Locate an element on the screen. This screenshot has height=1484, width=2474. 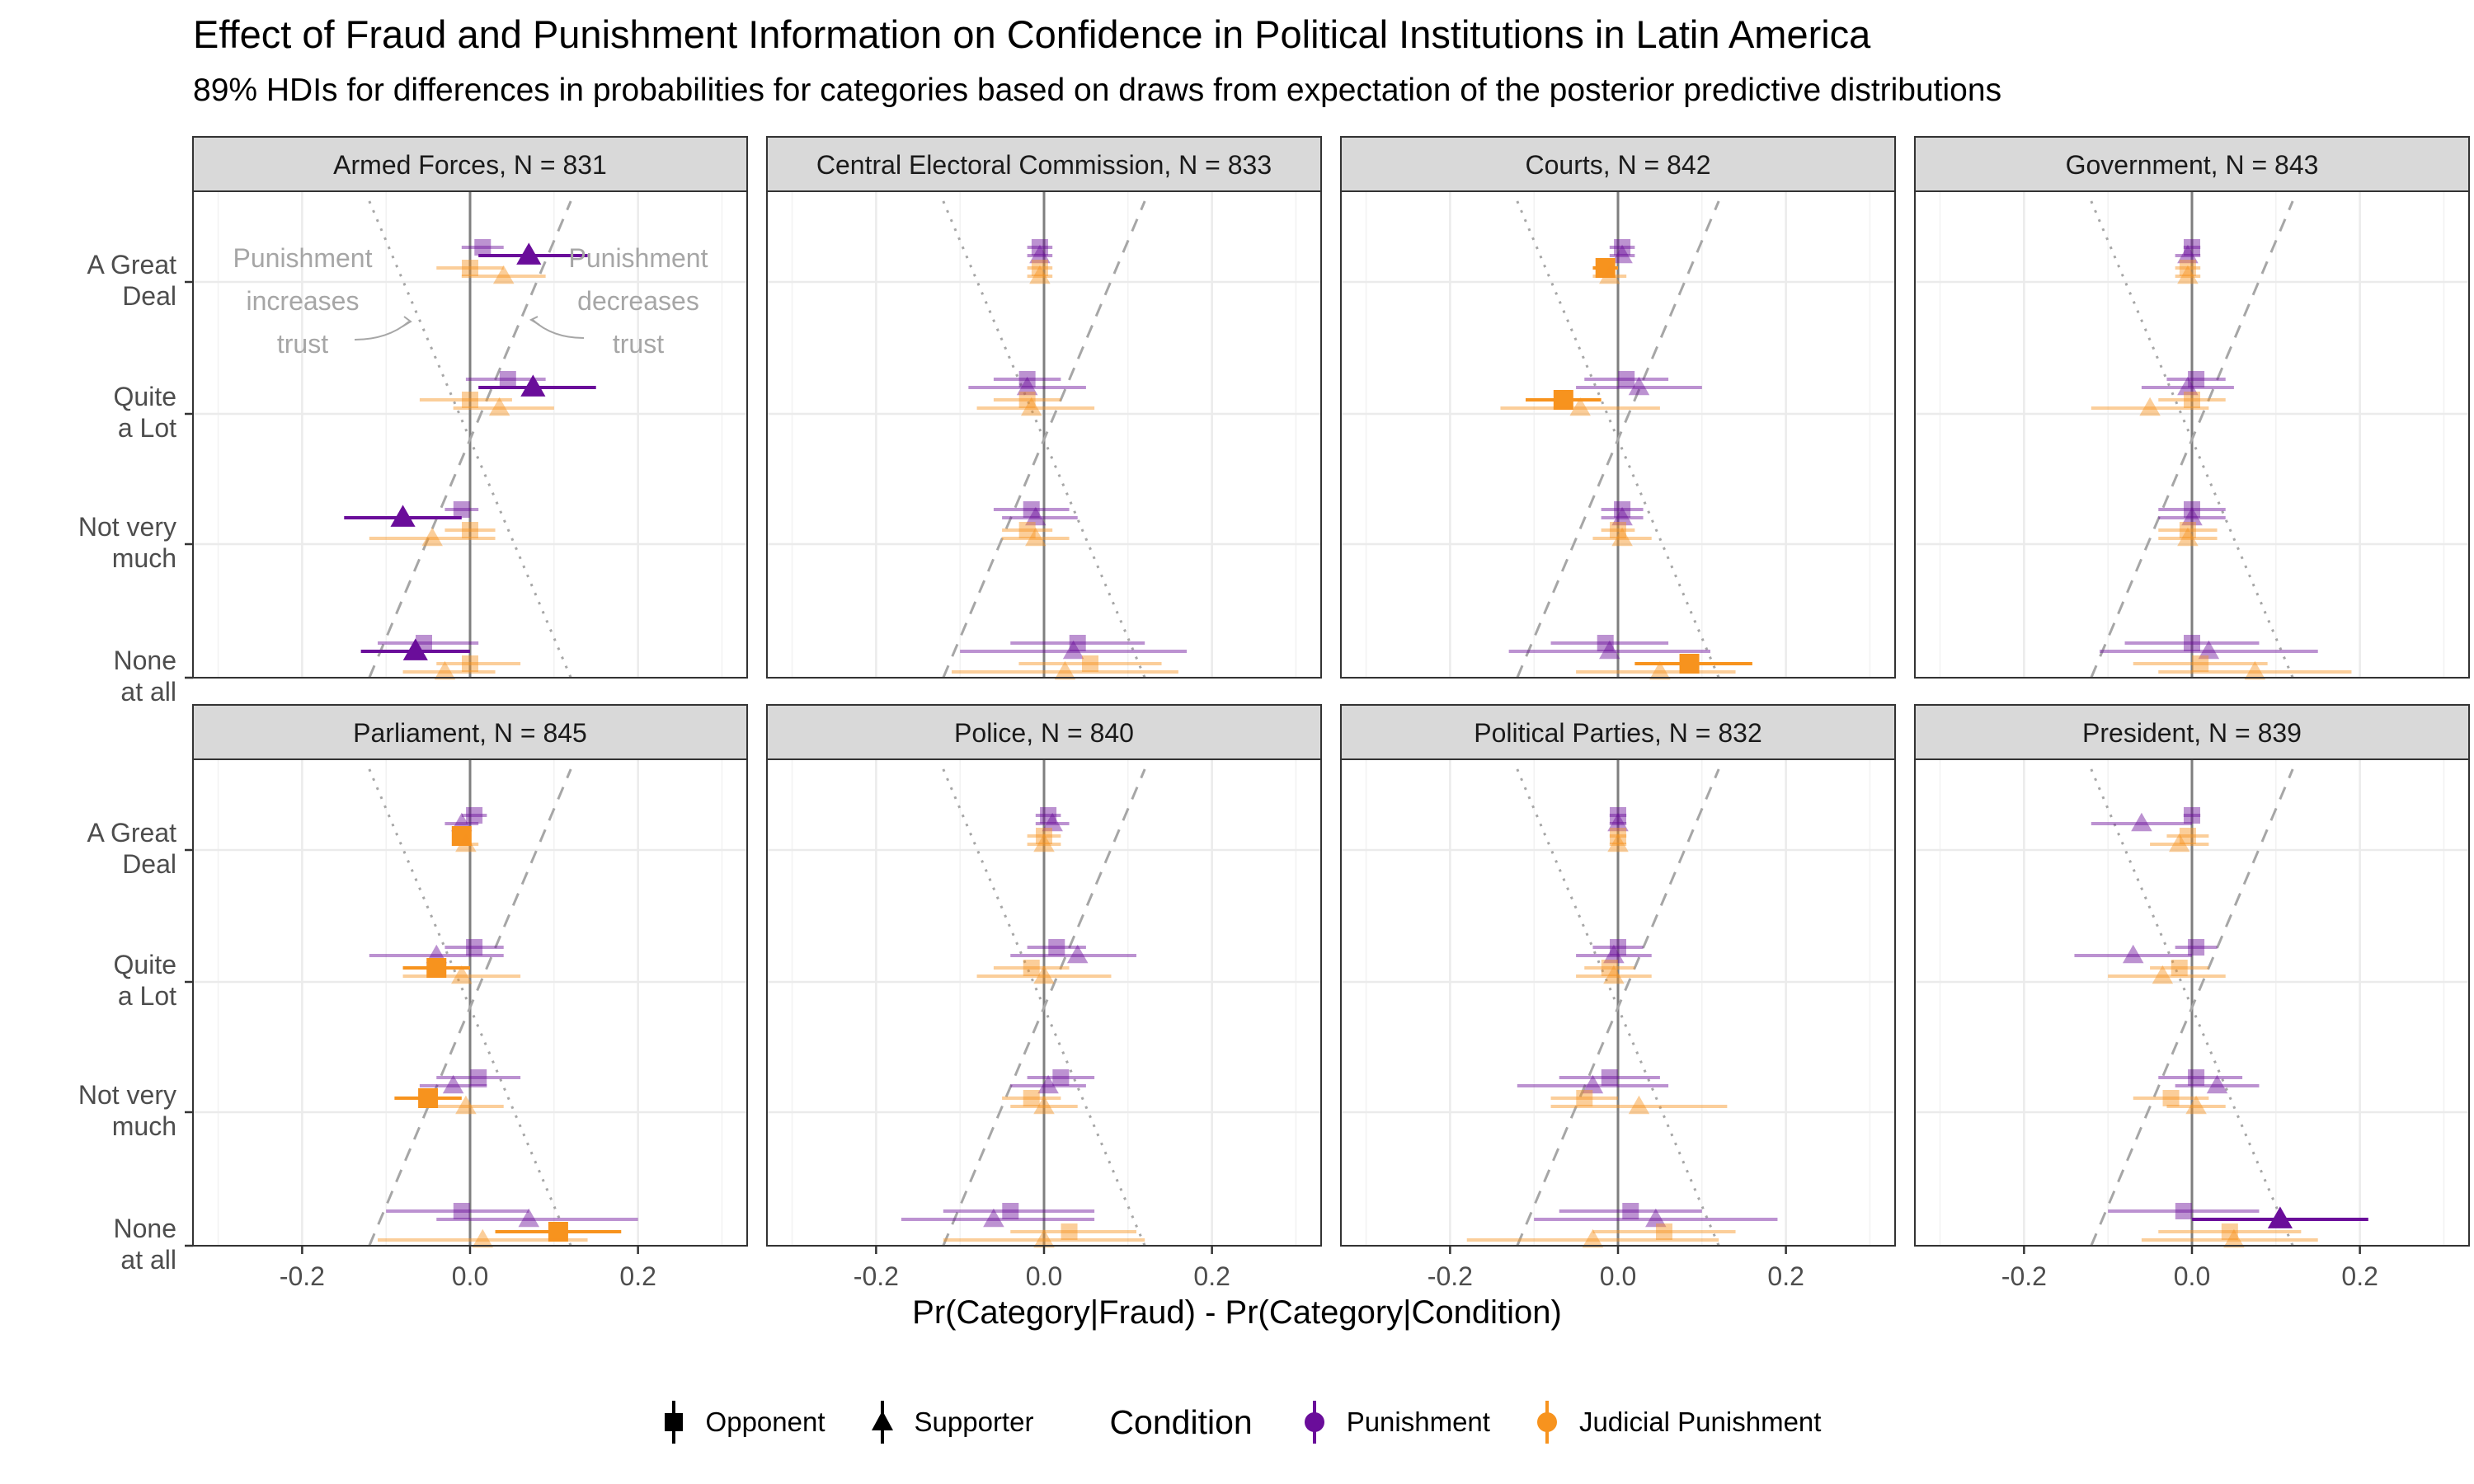
y-tick-label-line: at all is located at coordinates (148, 1260).